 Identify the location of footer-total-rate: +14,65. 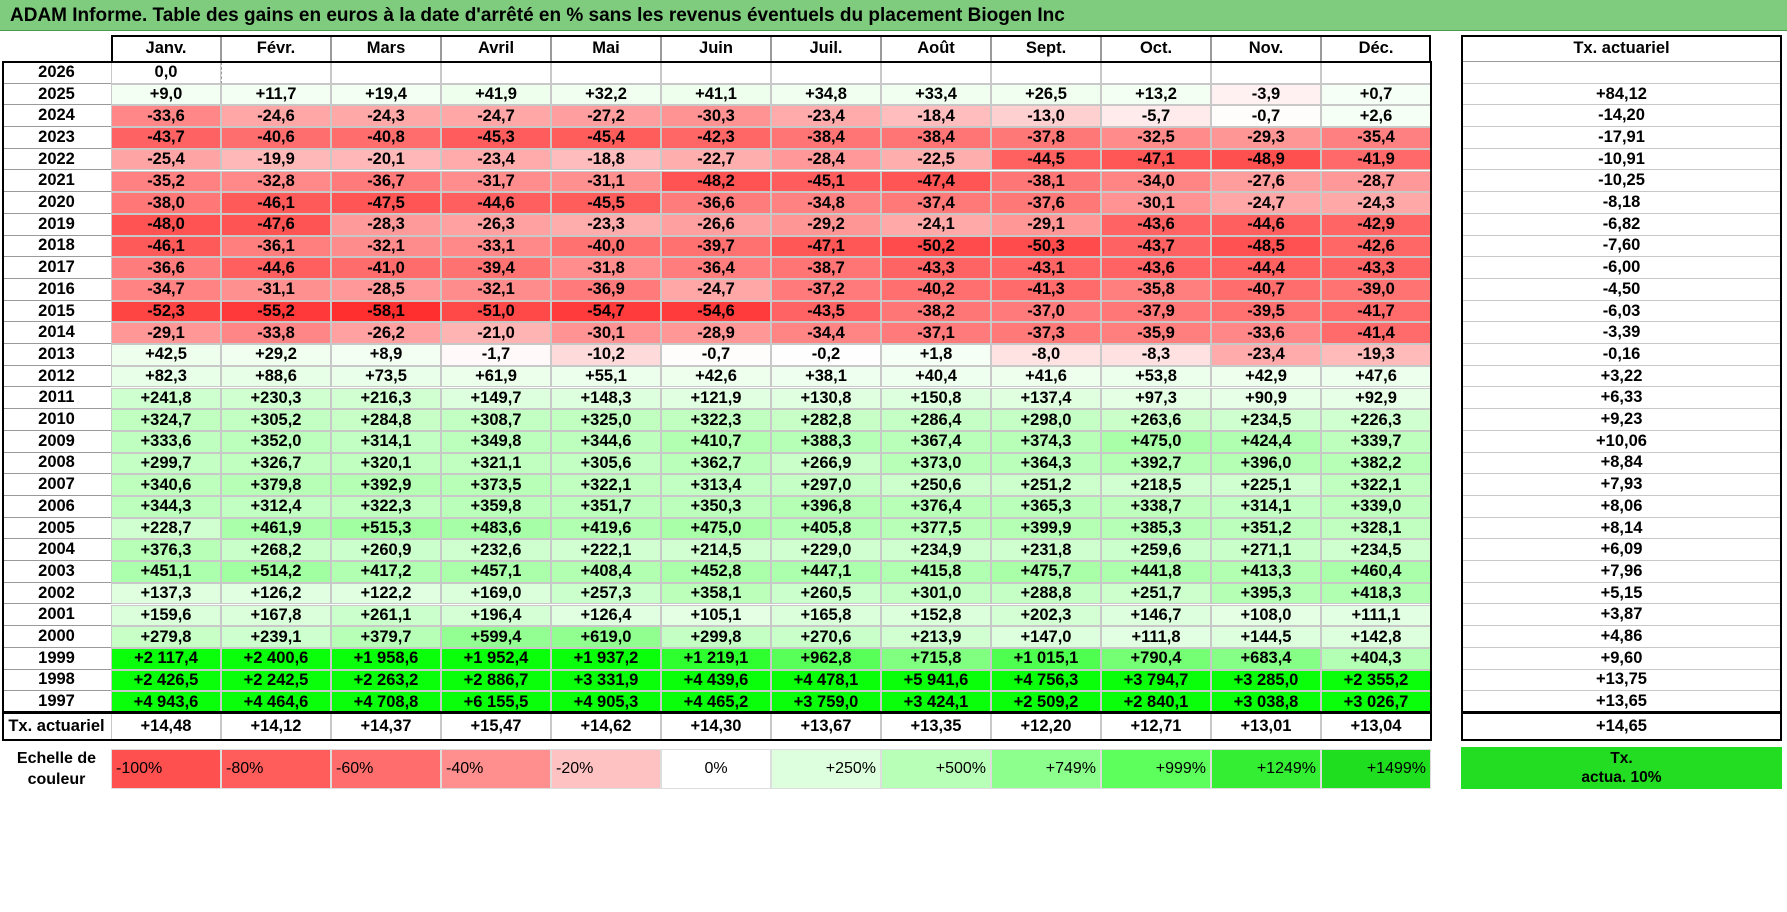
(1621, 725).